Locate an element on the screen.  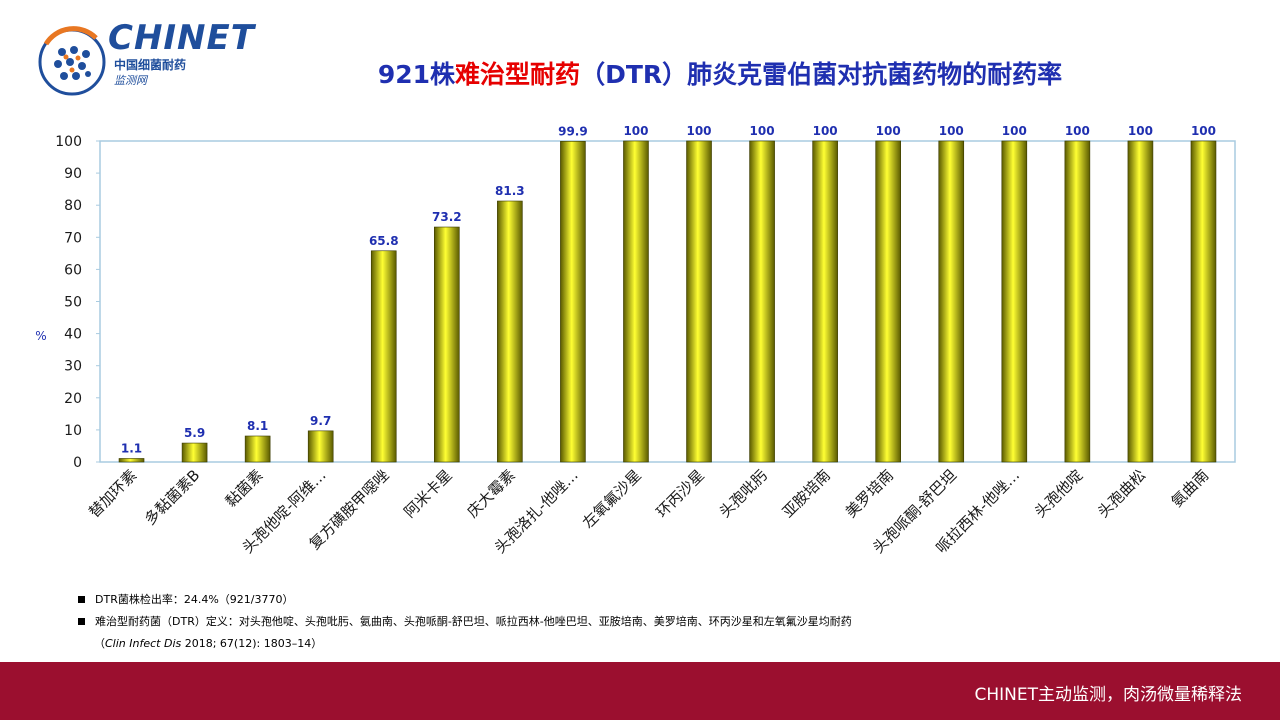
title-part-1: 921株 is located at coordinates (416, 74).